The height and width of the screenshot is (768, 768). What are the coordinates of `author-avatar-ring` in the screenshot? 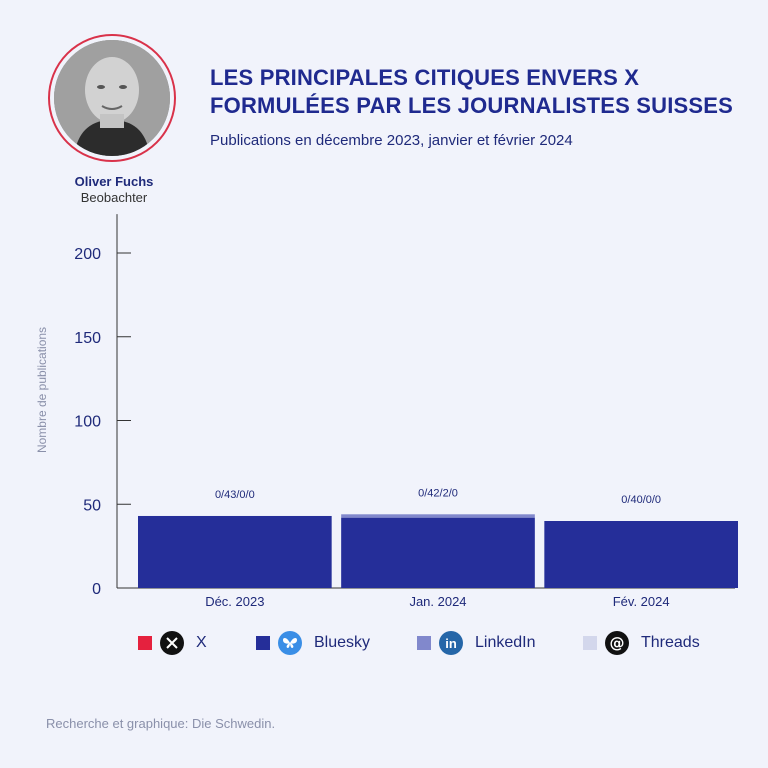 It's located at (112, 98).